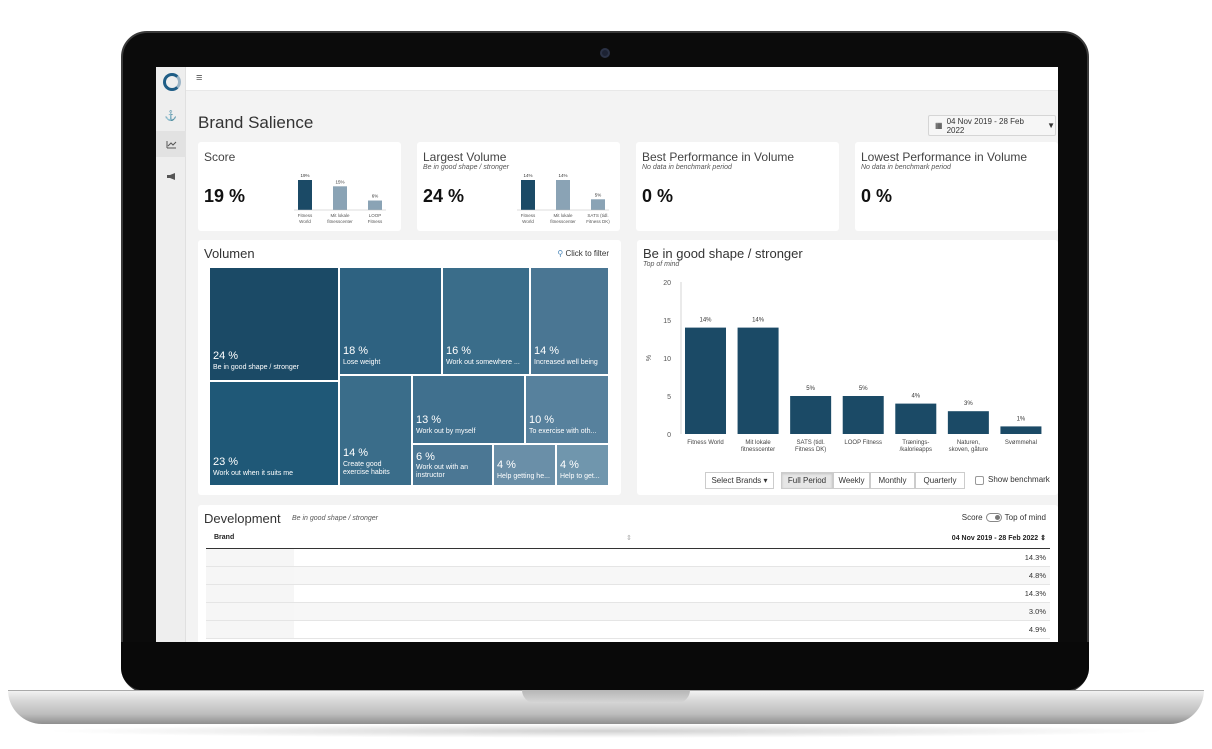 The height and width of the screenshot is (749, 1212). Describe the element at coordinates (998, 538) in the screenshot. I see `column-header-date: 04 Nov 2019 - 28 Feb 2022 ⇕` at that location.